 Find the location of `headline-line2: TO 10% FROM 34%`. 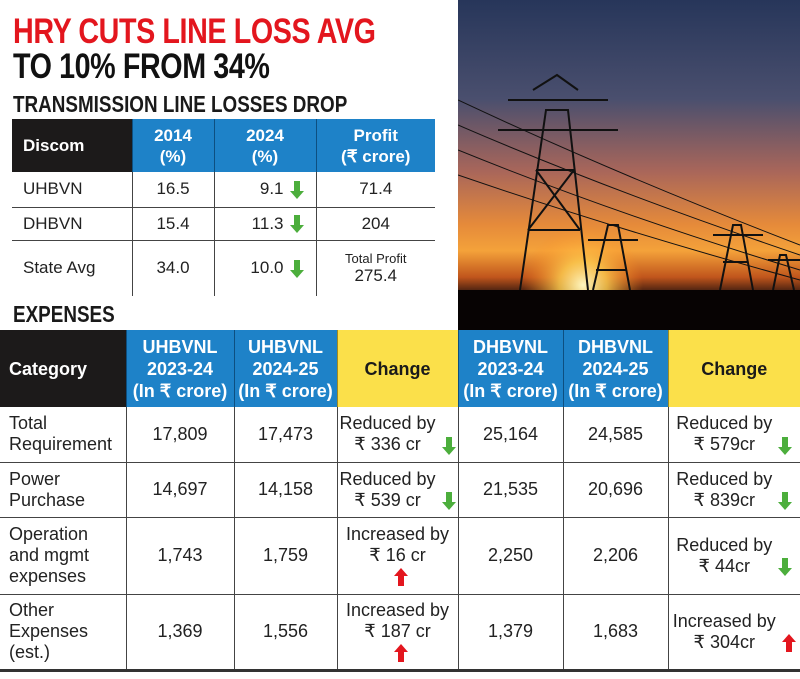

headline-line2: TO 10% FROM 34% is located at coordinates (141, 66).